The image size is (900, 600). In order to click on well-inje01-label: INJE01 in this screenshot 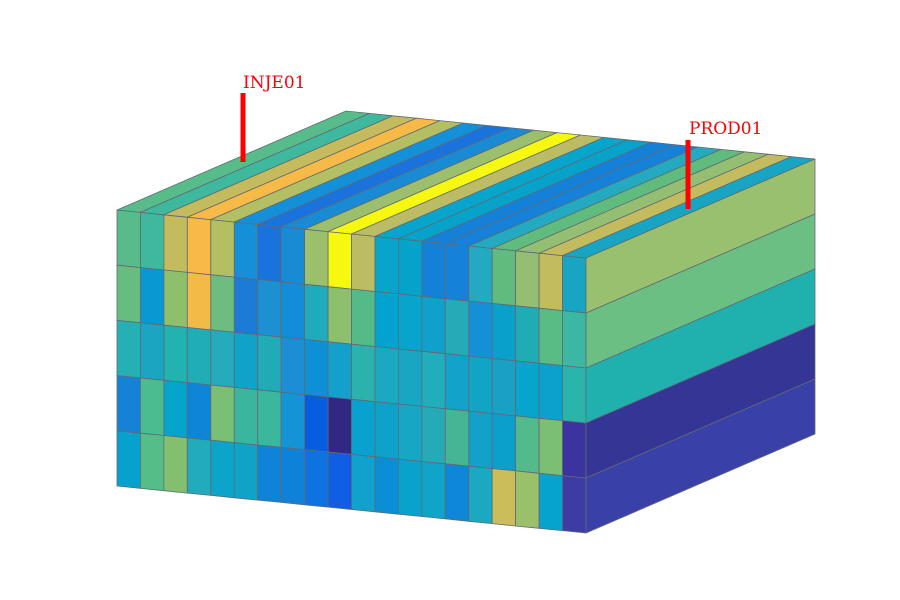, I will do `click(274, 83)`.